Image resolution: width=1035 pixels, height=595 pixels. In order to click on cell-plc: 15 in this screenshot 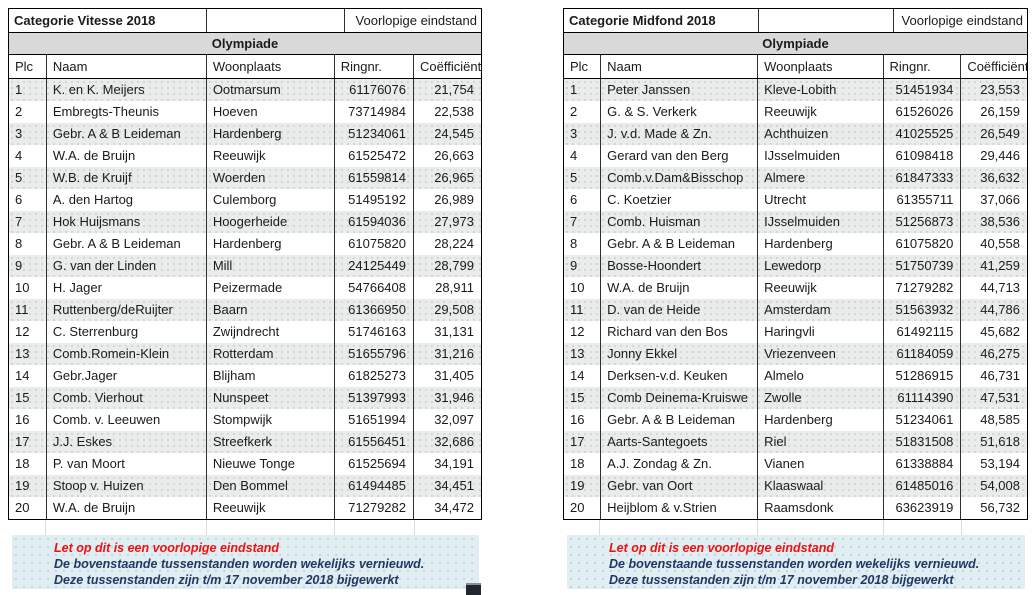, I will do `click(577, 397)`.